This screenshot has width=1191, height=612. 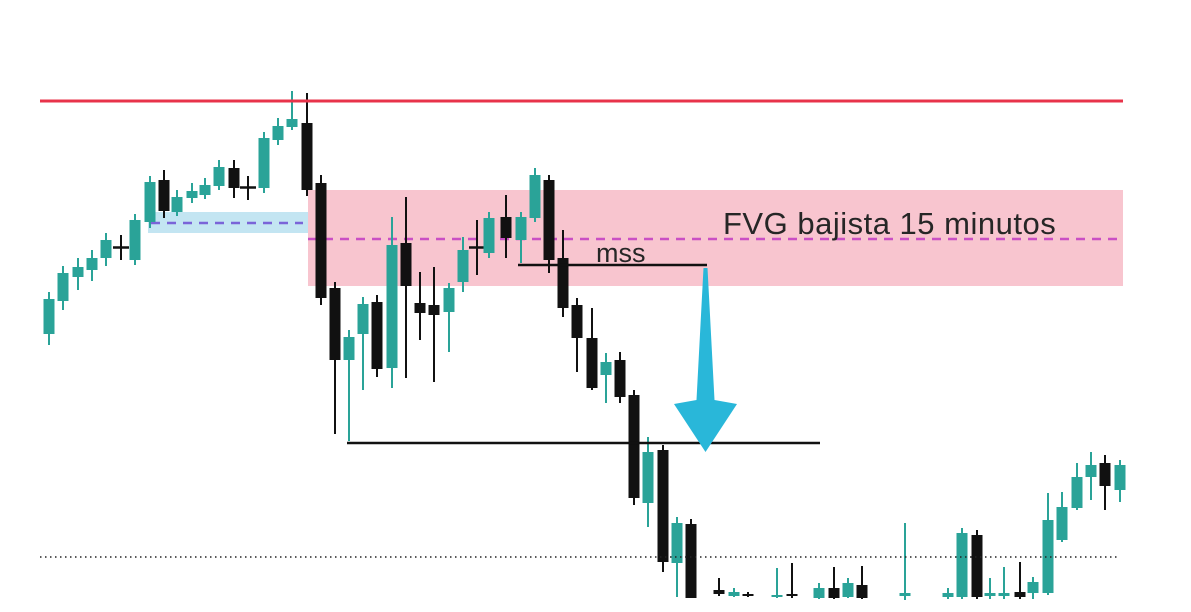 What do you see at coordinates (705, 360) in the screenshot?
I see `sell-direction-arrow-icon` at bounding box center [705, 360].